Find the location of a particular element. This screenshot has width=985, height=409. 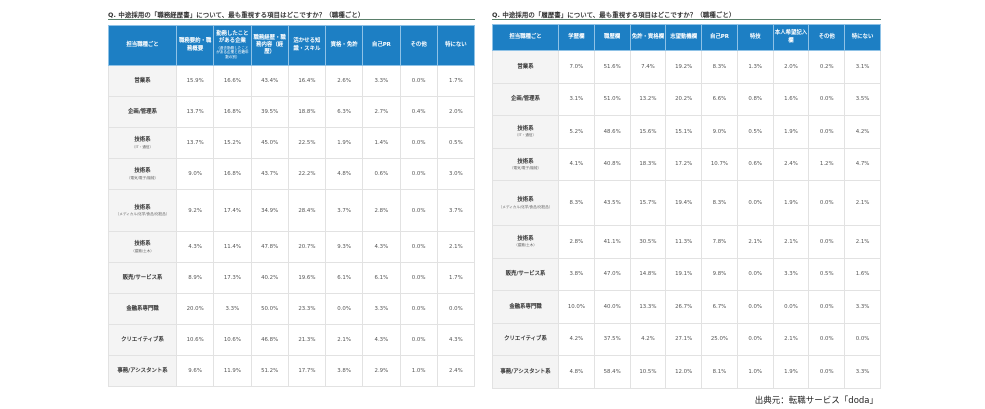

percentage-cell: 15.1% is located at coordinates (684, 132).